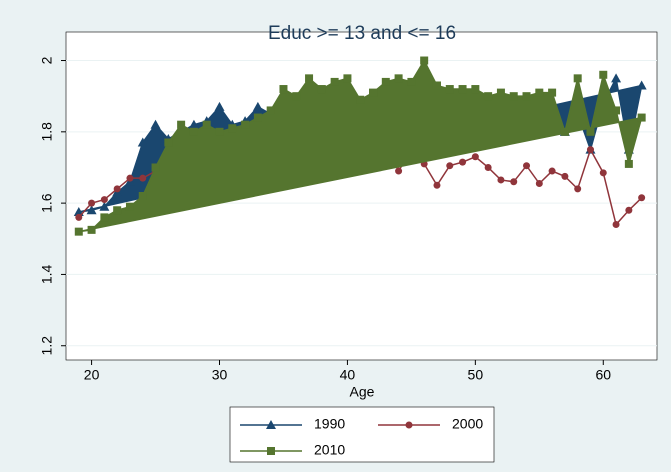 This screenshot has width=671, height=472. What do you see at coordinates (467, 424) in the screenshot?
I see `legend-label: 2000` at bounding box center [467, 424].